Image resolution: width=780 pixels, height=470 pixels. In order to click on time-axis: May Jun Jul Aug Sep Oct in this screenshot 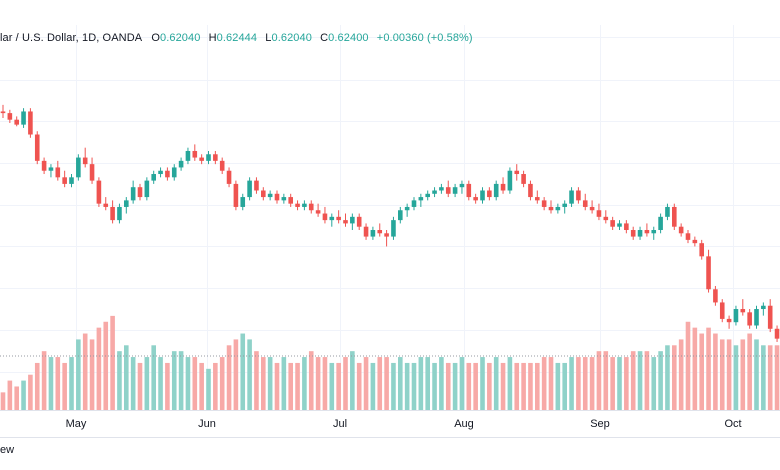, I will do `click(404, 424)`.